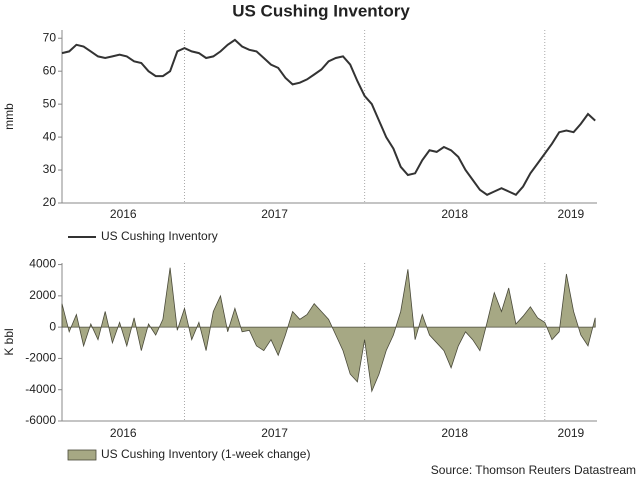 The height and width of the screenshot is (488, 642). Describe the element at coordinates (50, 37) in the screenshot. I see `y-tick-label: 70` at that location.